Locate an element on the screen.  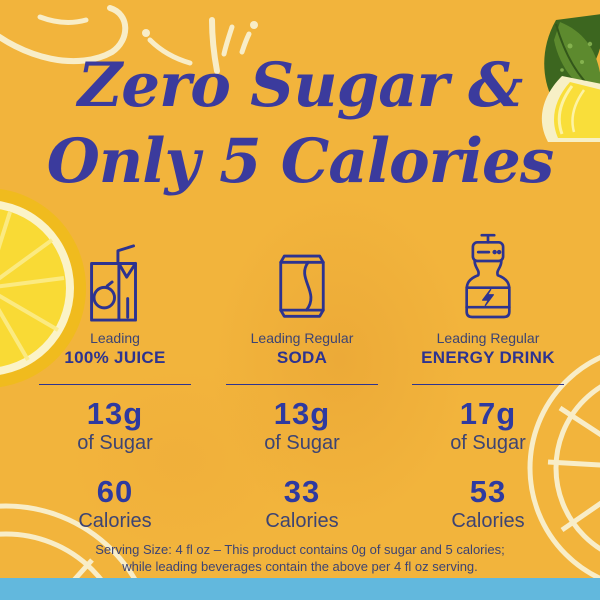
headline-line-1: Zero Sugar & is located at coordinates (300, 85).